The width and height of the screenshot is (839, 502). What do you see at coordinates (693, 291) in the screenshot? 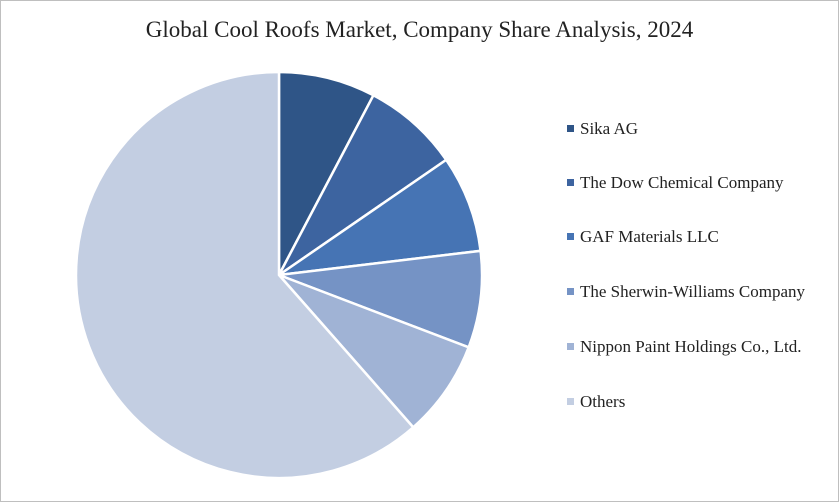
I see `legend-label: The Sherwin-Williams Company` at bounding box center [693, 291].